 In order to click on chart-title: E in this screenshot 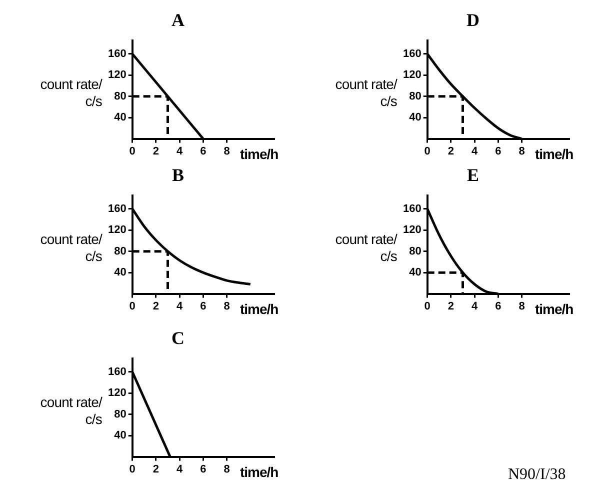, I will do `click(473, 175)`.